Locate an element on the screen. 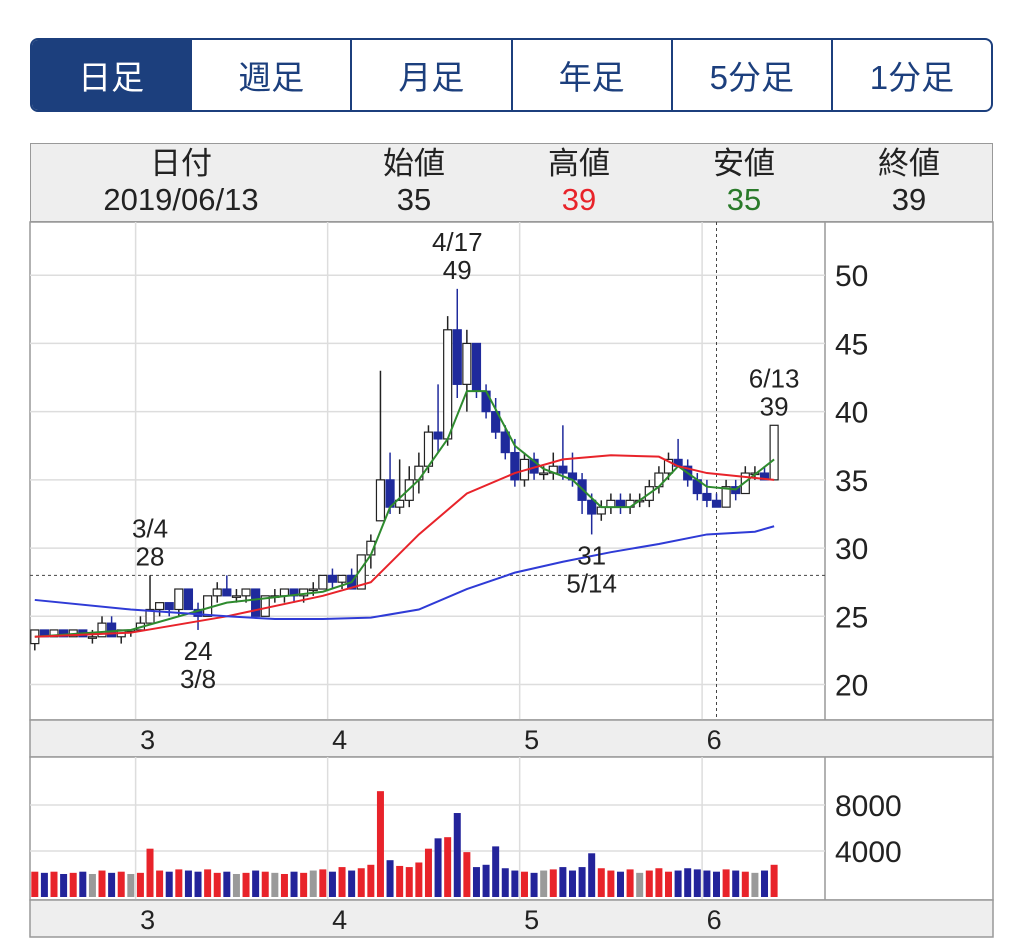 The image size is (1024, 940). header-value: 39 is located at coordinates (579, 199).